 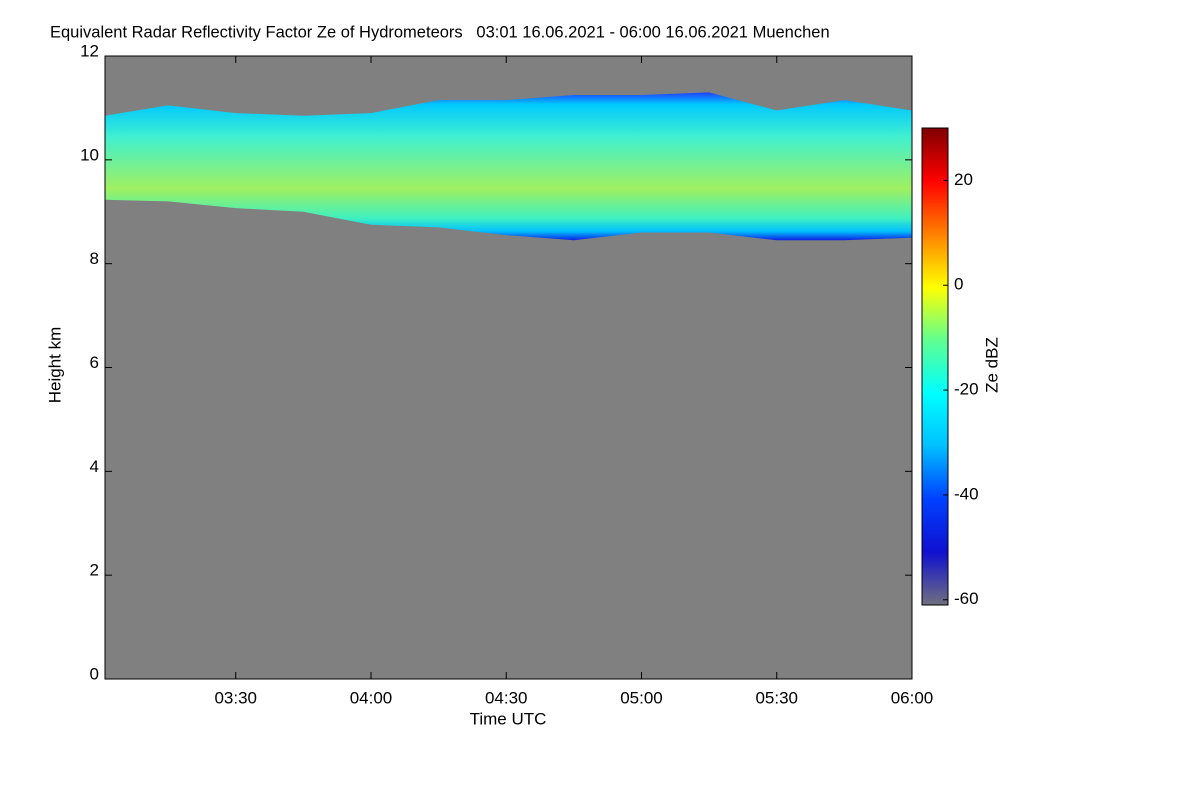 I want to click on y-tick-label: 6, so click(x=94, y=362).